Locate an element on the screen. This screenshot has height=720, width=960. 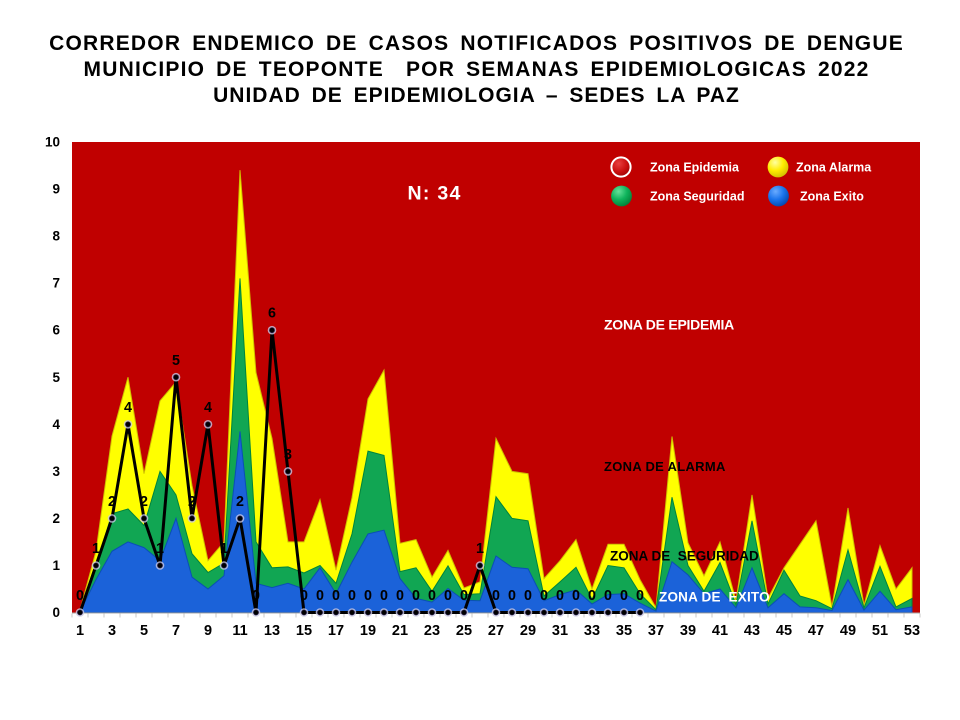
svg-text: 19 is located at coordinates (368, 631).